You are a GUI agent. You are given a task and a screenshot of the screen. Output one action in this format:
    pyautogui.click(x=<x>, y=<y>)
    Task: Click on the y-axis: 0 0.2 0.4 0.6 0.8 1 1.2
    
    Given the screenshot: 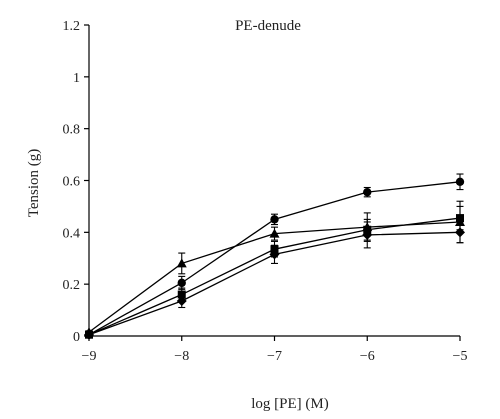 What is the action you would take?
    pyautogui.click(x=76, y=182)
    